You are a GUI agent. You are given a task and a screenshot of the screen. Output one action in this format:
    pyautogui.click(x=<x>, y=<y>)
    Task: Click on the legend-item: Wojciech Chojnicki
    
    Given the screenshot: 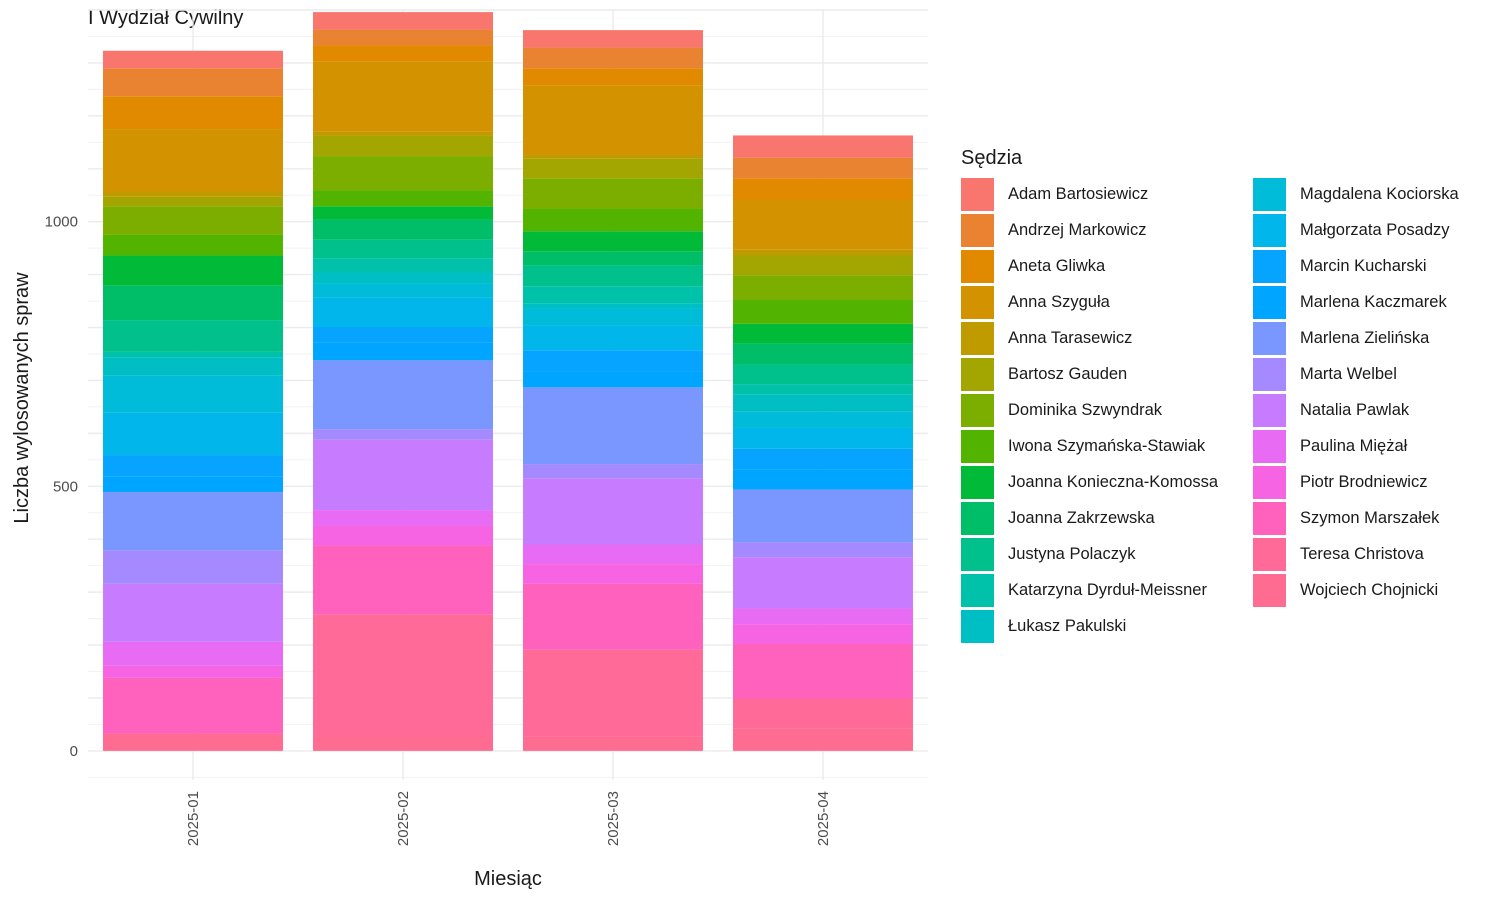 What is the action you would take?
    pyautogui.click(x=1376, y=590)
    